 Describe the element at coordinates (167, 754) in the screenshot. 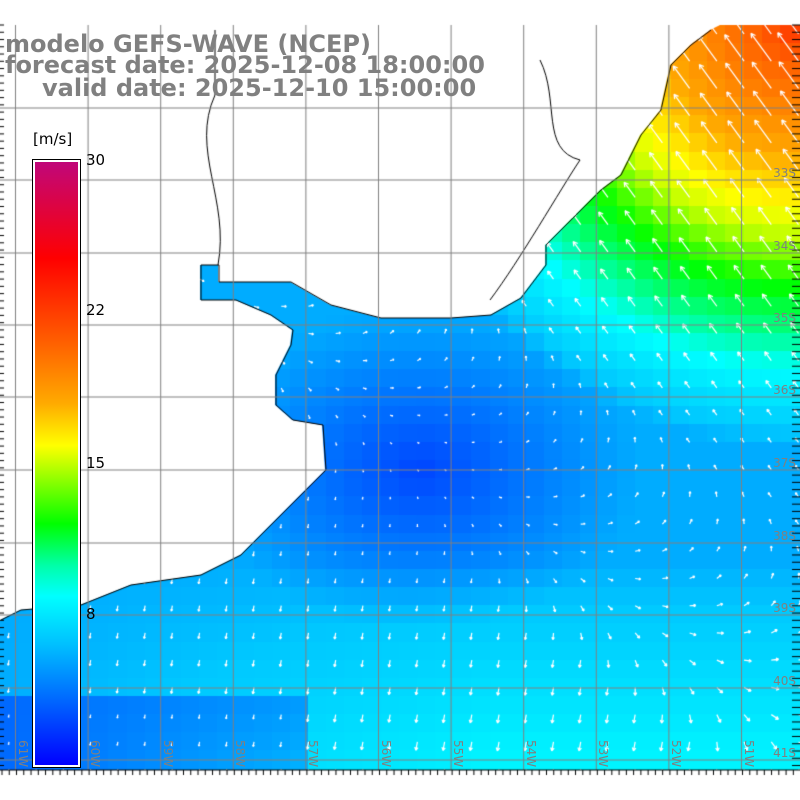

I see `lon-label: 59W` at that location.